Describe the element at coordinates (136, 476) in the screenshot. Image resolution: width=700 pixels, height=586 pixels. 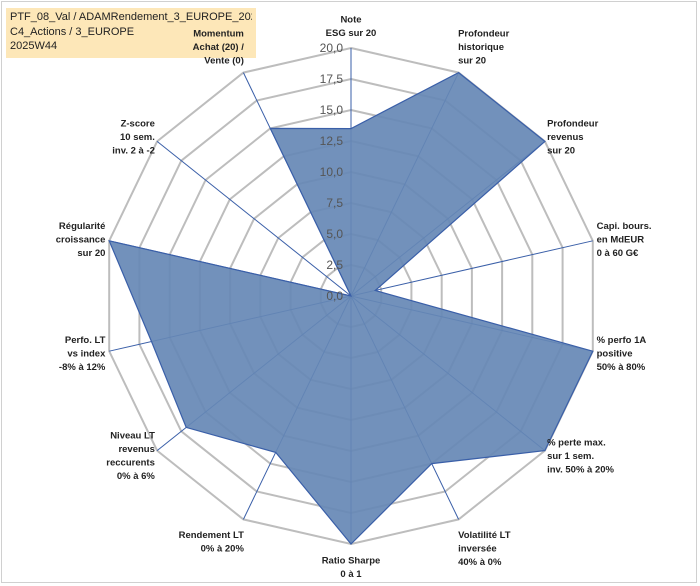
I see `axis-label-line: 0% à 6%` at that location.